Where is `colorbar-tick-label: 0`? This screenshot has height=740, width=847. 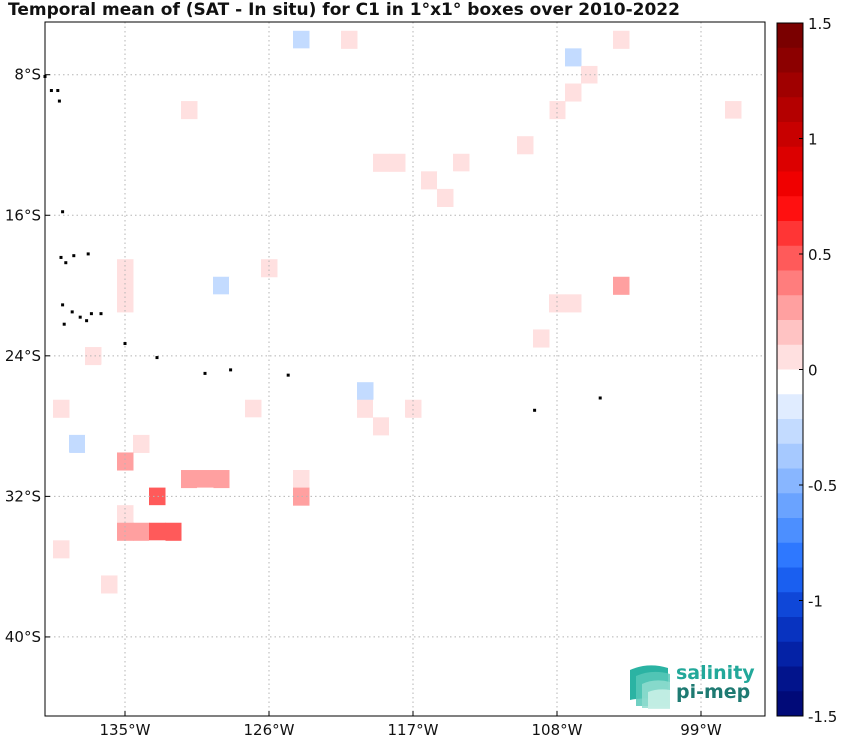
colorbar-tick-label: 0 is located at coordinates (813, 371).